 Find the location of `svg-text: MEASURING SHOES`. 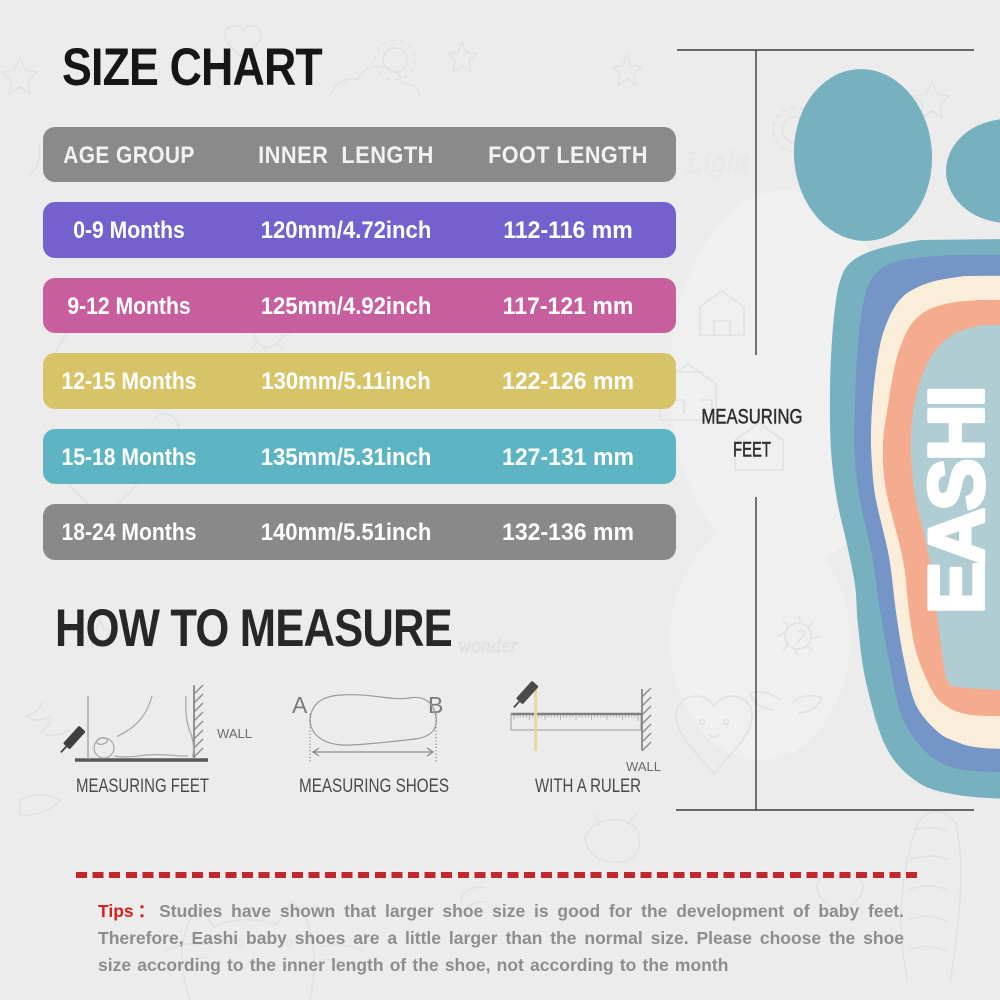

svg-text: MEASURING SHOES is located at coordinates (374, 786).